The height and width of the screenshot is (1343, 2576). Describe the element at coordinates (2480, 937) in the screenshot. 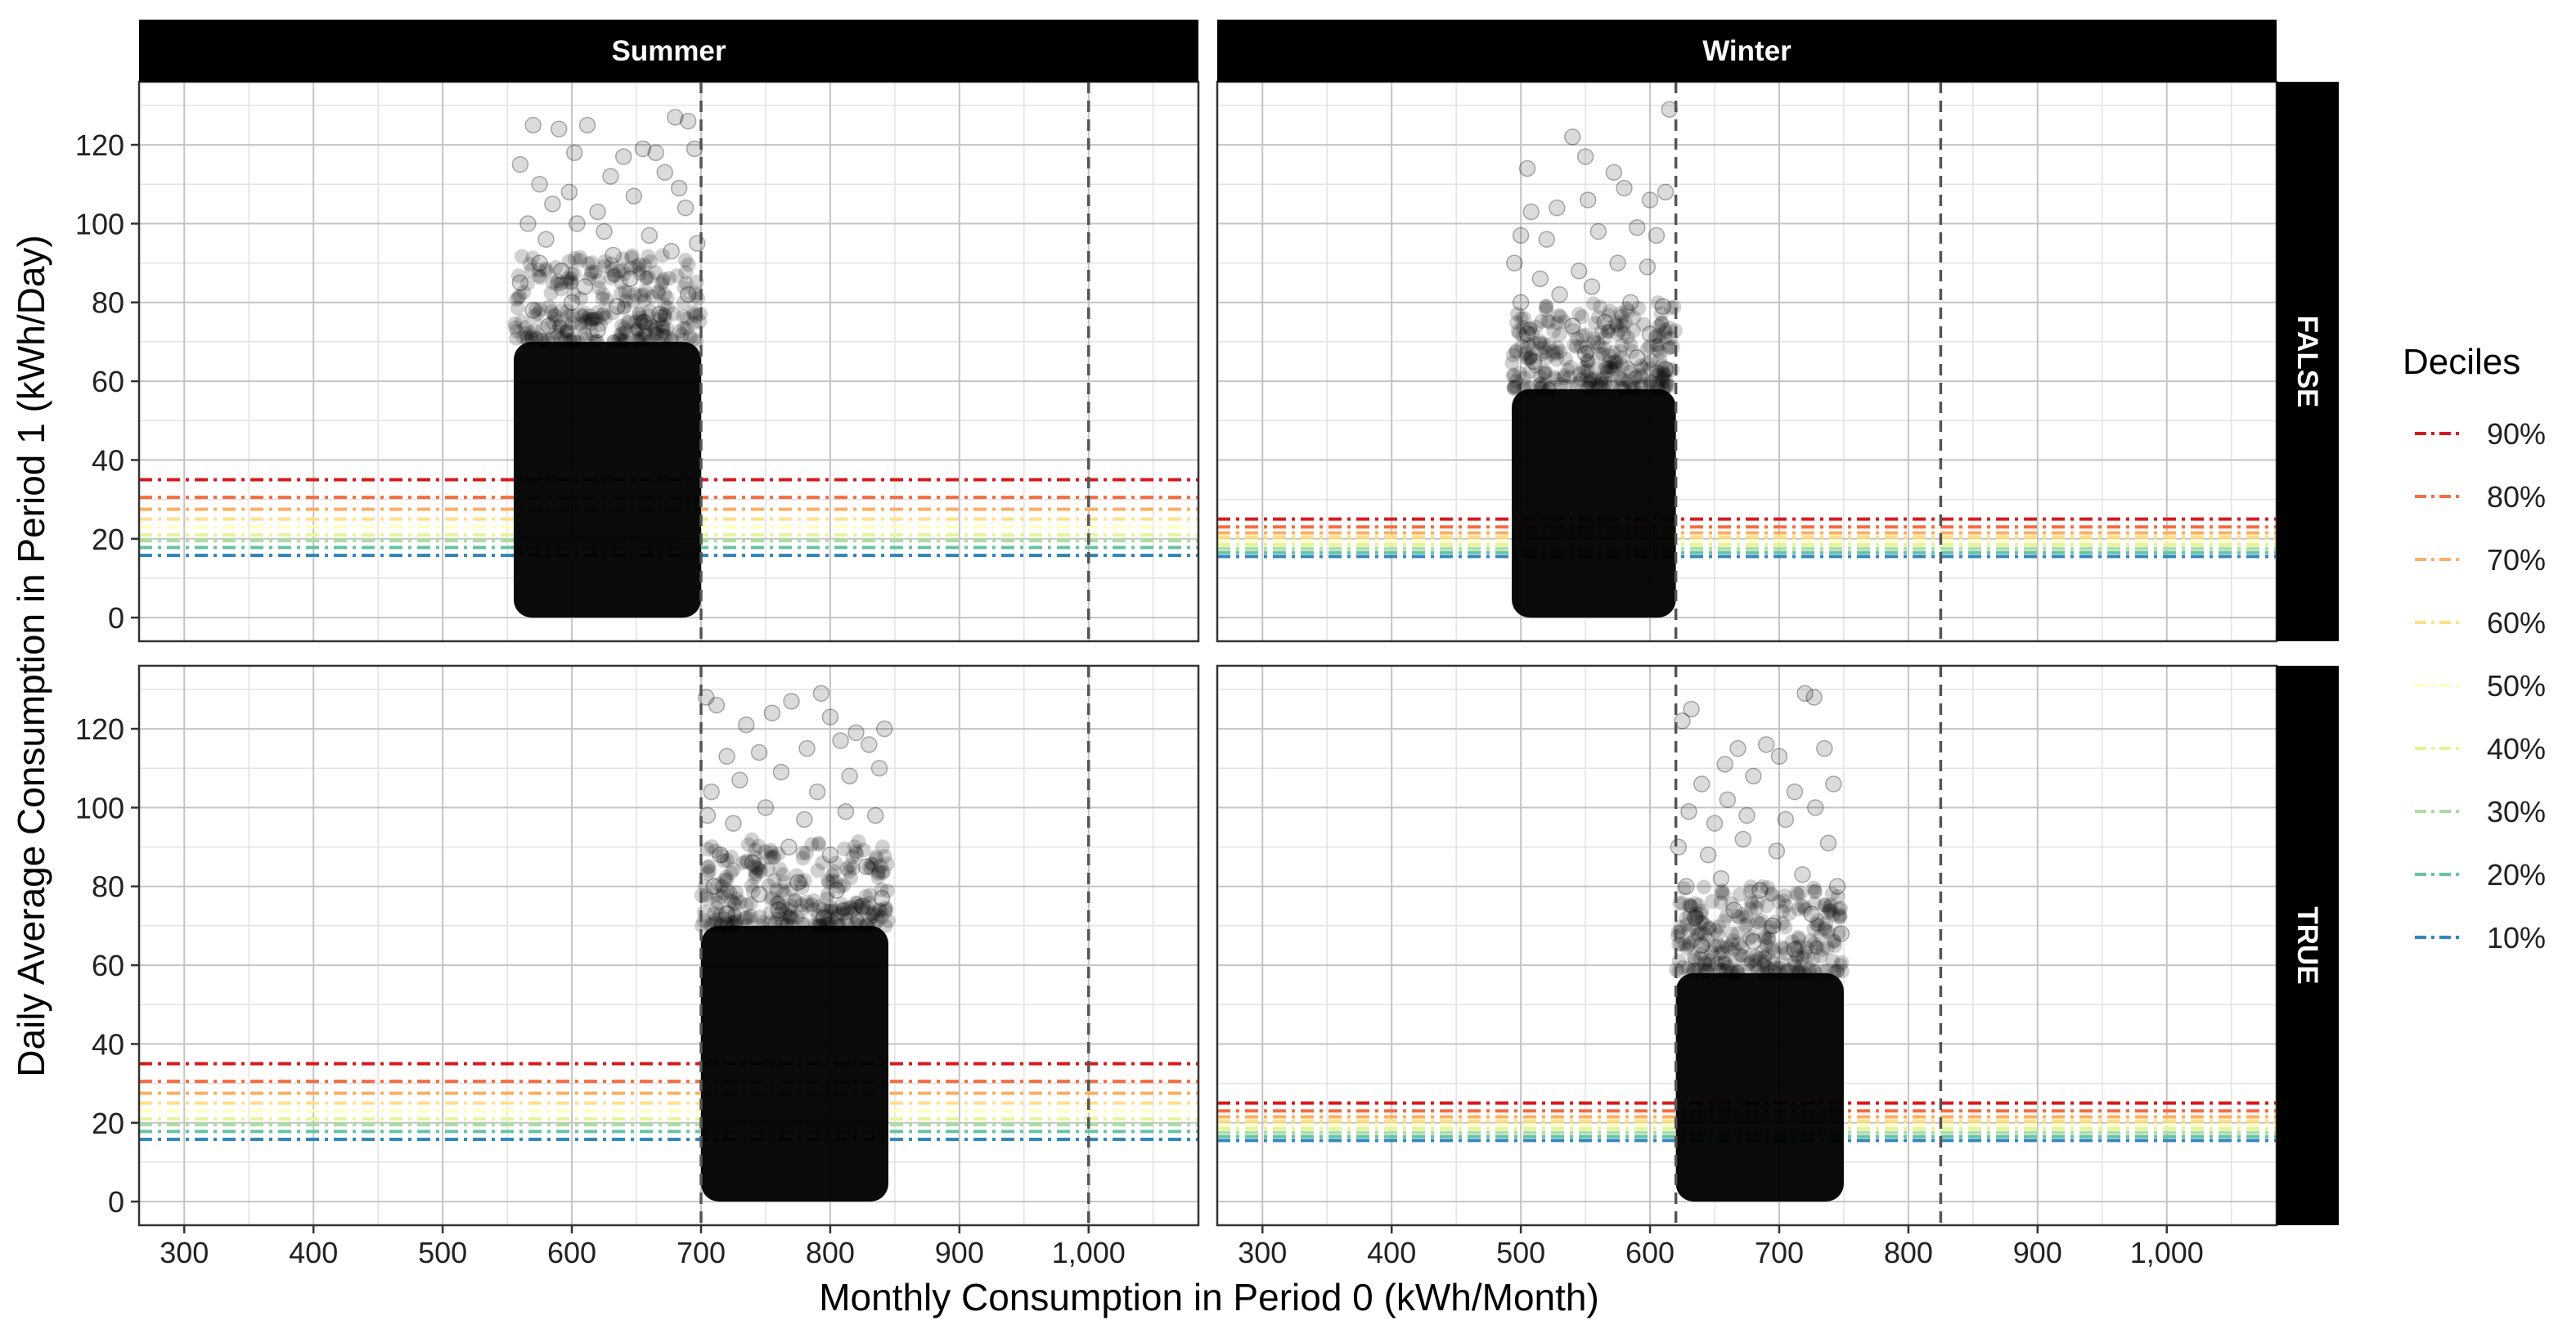

I see `legend-item-10pct: 10%` at that location.